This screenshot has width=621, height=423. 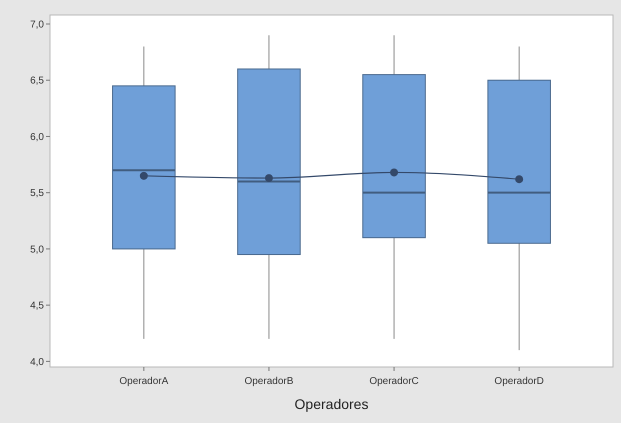 I want to click on x-tick-label: OperadorD, so click(x=519, y=381).